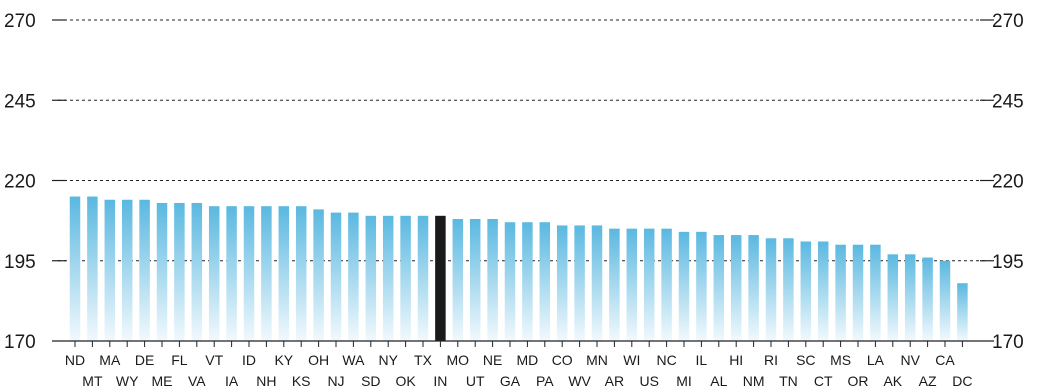  What do you see at coordinates (162, 381) in the screenshot?
I see `x-label-me: ME` at bounding box center [162, 381].